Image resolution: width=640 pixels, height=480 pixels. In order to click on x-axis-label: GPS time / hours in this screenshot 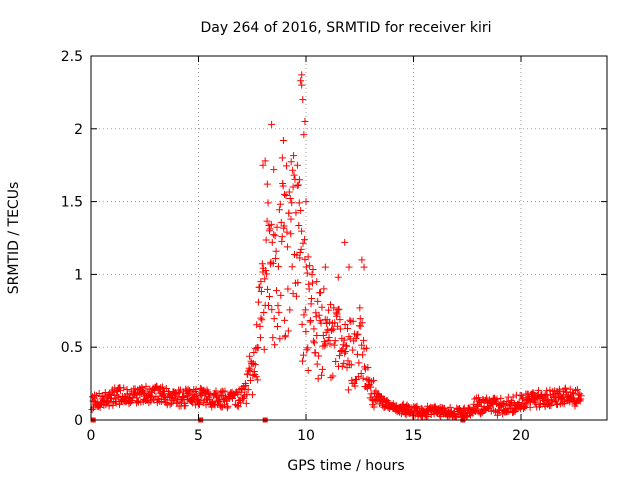, I will do `click(345, 466)`.